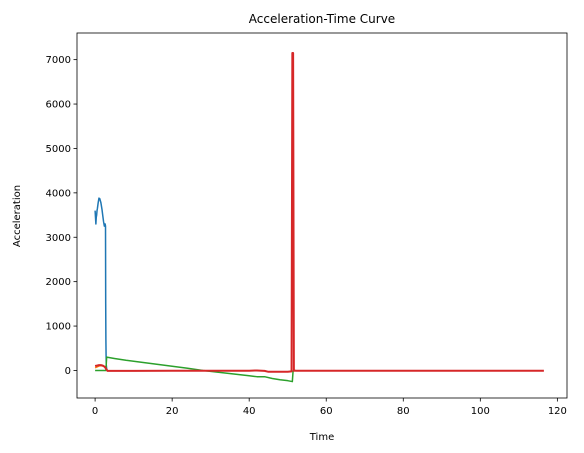  I want to click on x-tick-label: 20, so click(172, 411).